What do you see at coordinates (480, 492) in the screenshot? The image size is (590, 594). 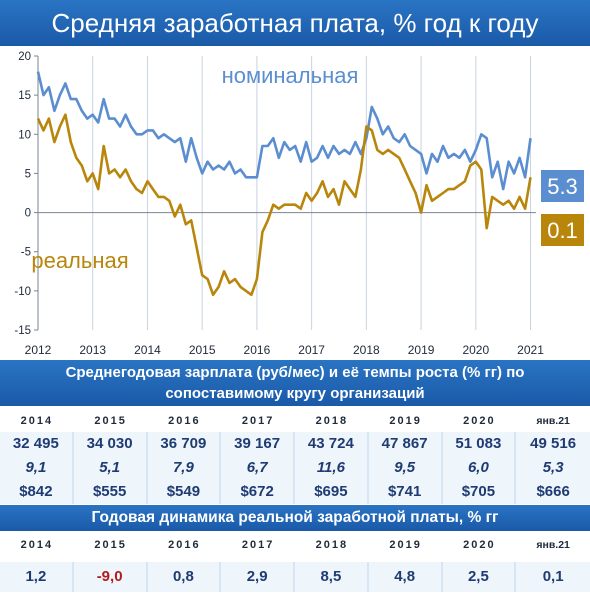 I see `usd-cell: $705` at bounding box center [480, 492].